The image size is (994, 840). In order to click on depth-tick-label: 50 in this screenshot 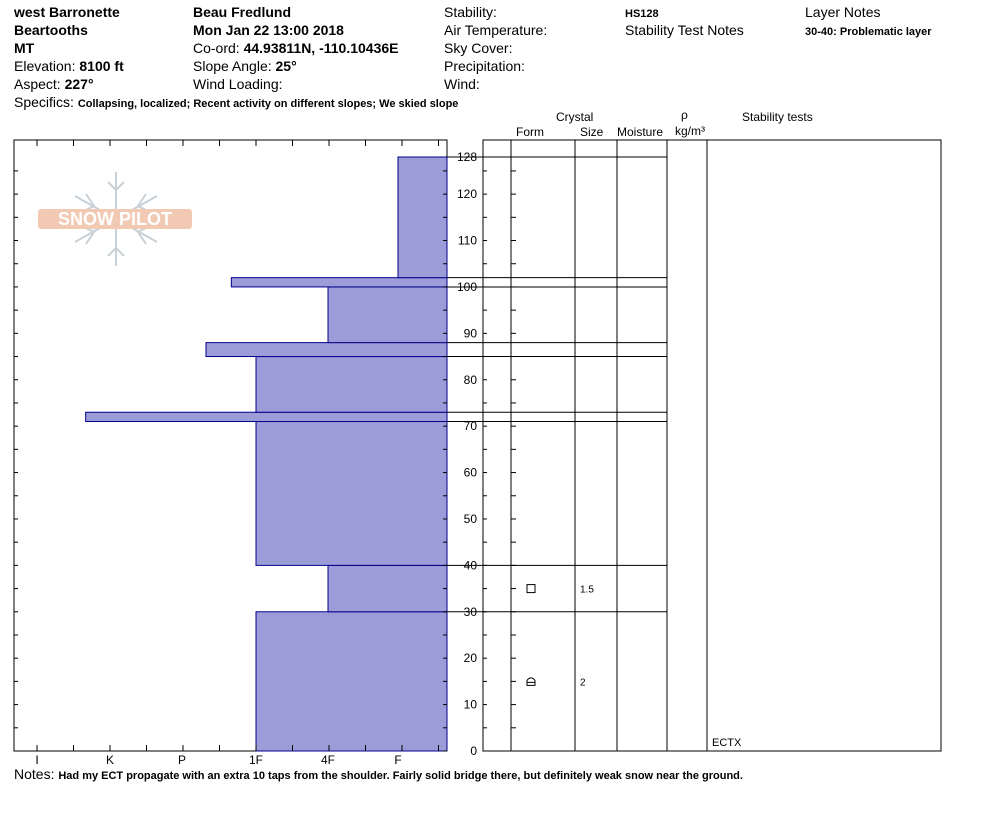, I will do `click(471, 519)`.